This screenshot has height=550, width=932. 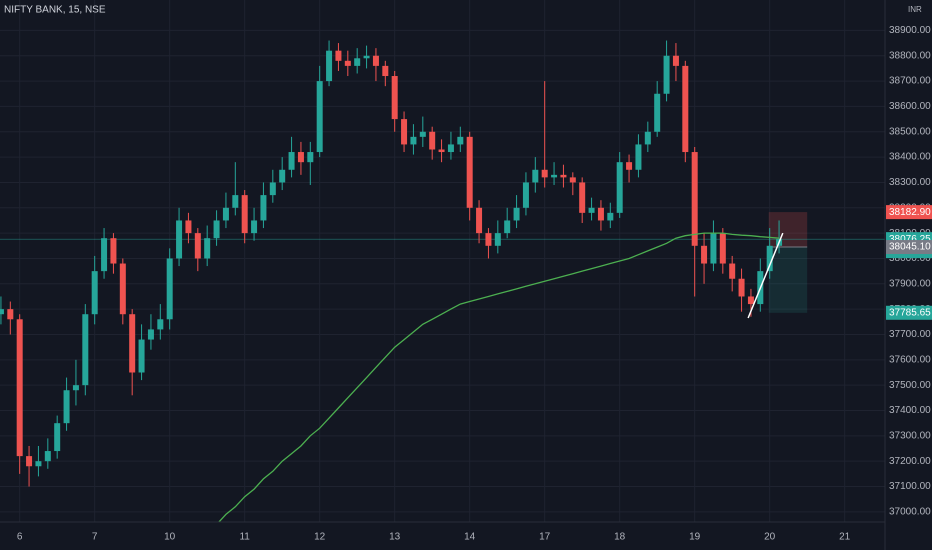 I want to click on y-tick-label: 38500.00, so click(x=910, y=131).